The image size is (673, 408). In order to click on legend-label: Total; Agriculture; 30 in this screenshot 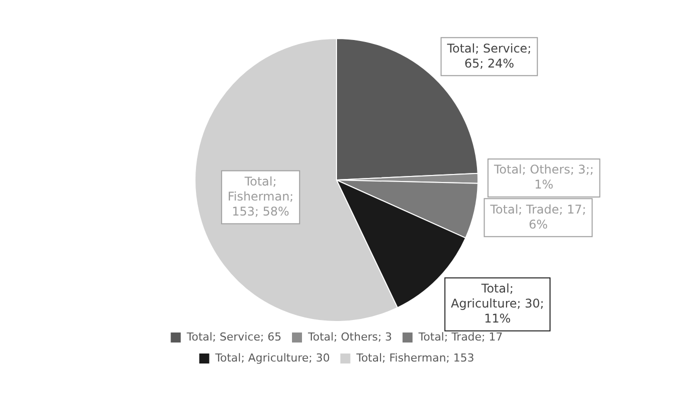, I will do `click(272, 357)`.